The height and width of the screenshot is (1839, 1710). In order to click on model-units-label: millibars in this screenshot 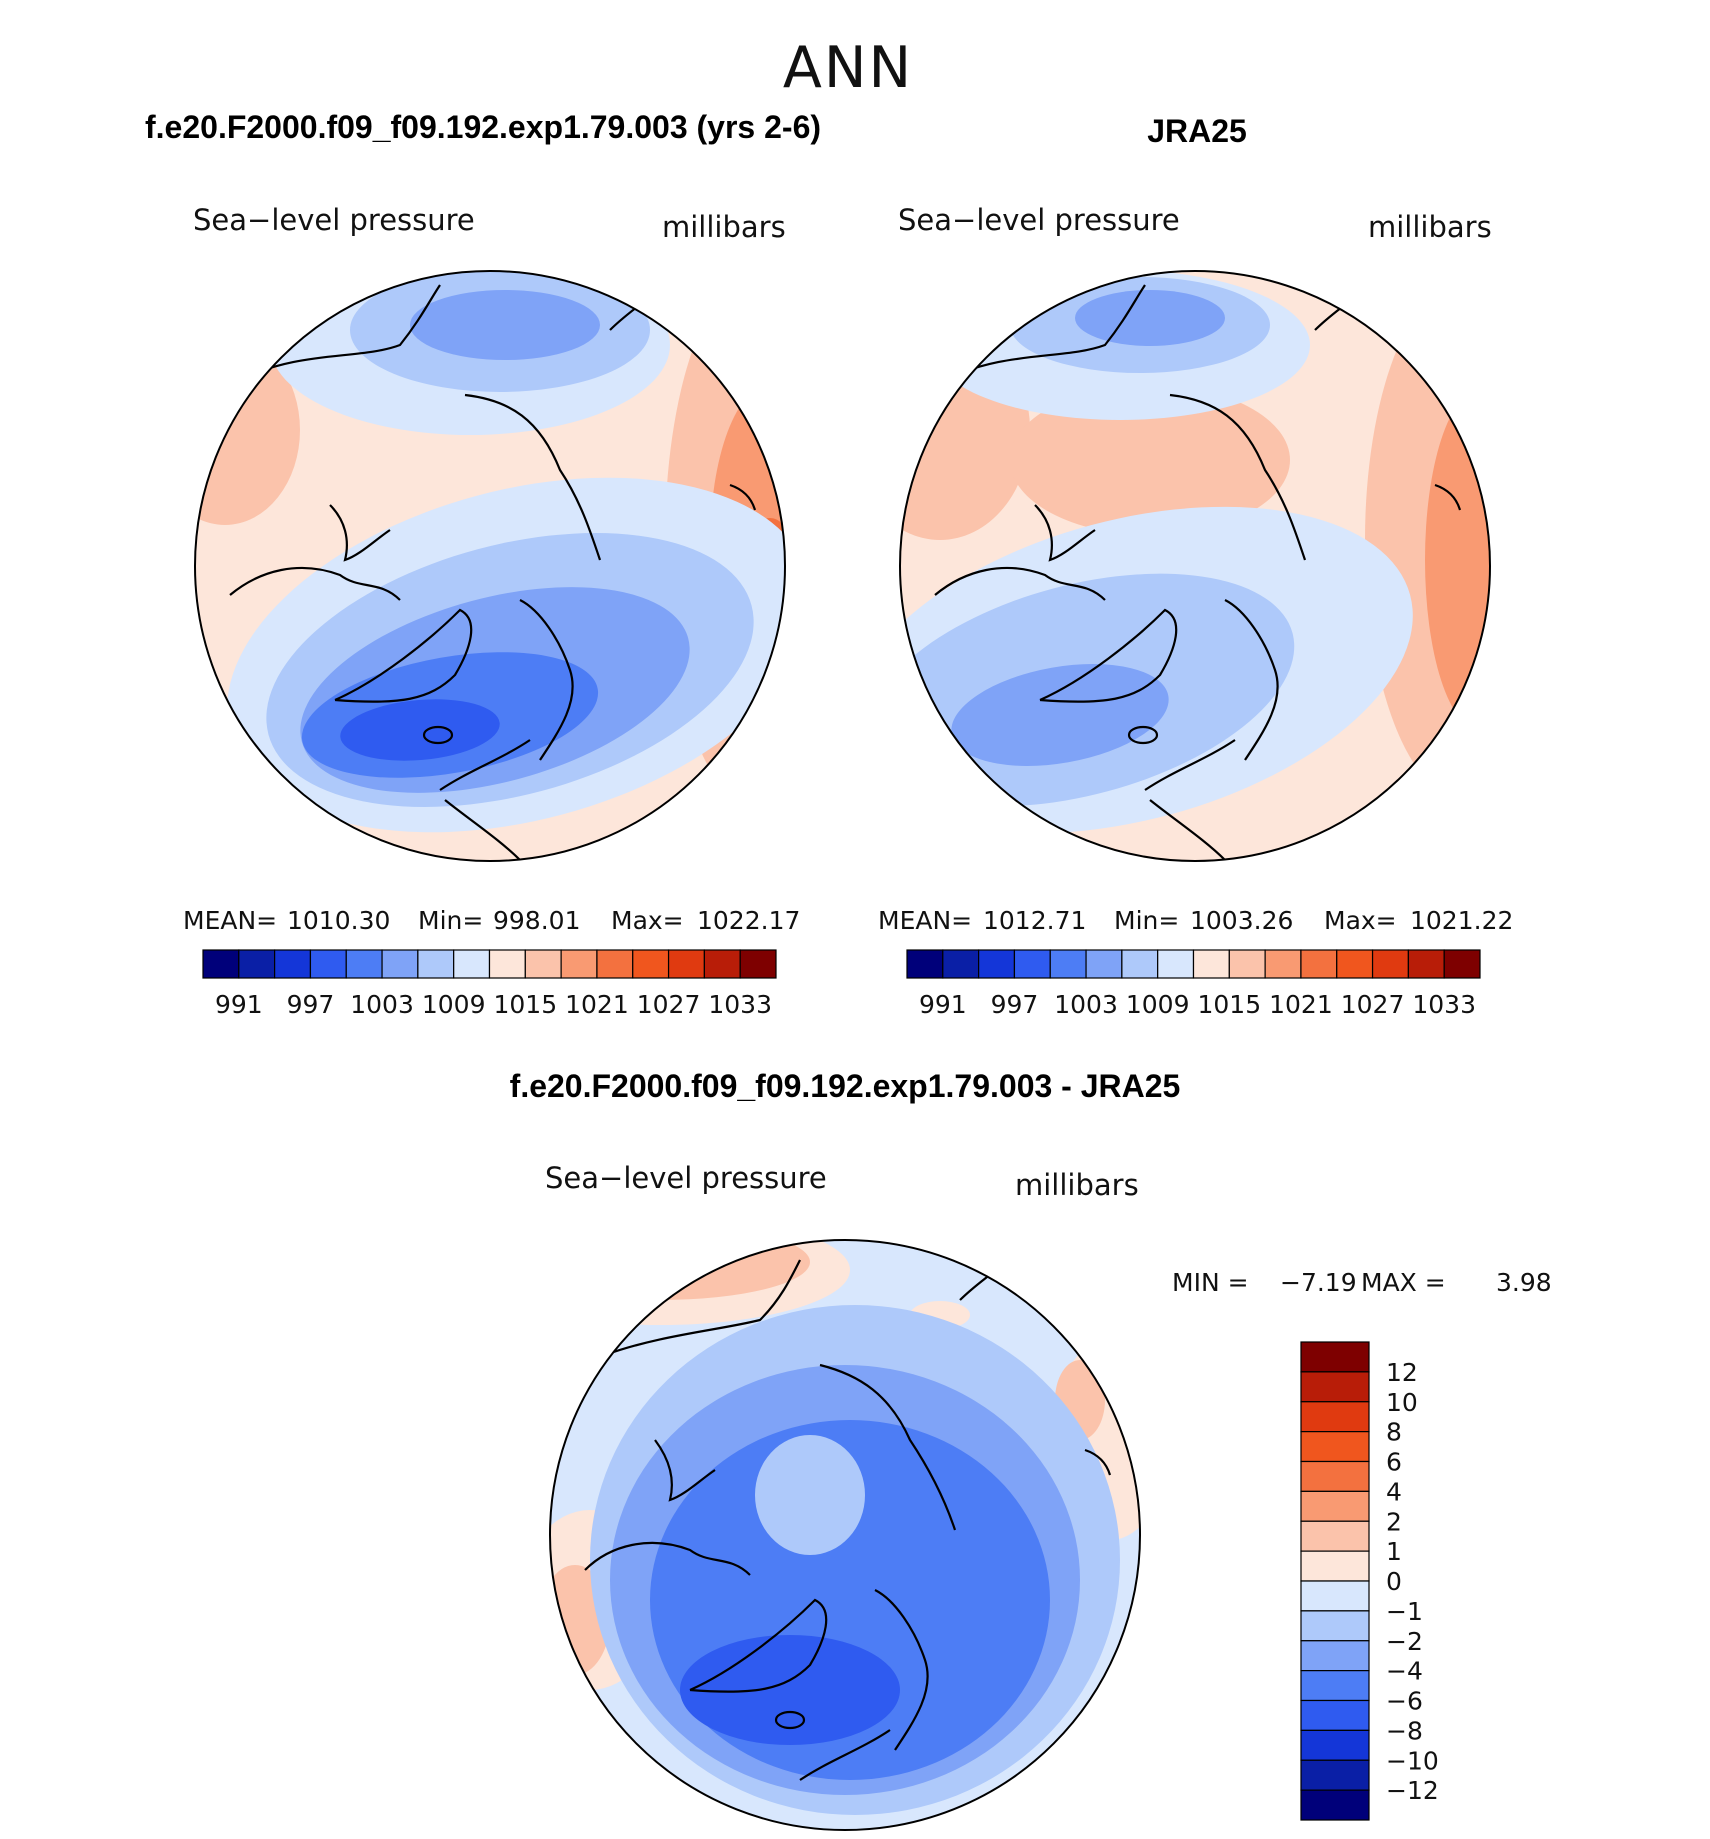, I will do `click(724, 227)`.